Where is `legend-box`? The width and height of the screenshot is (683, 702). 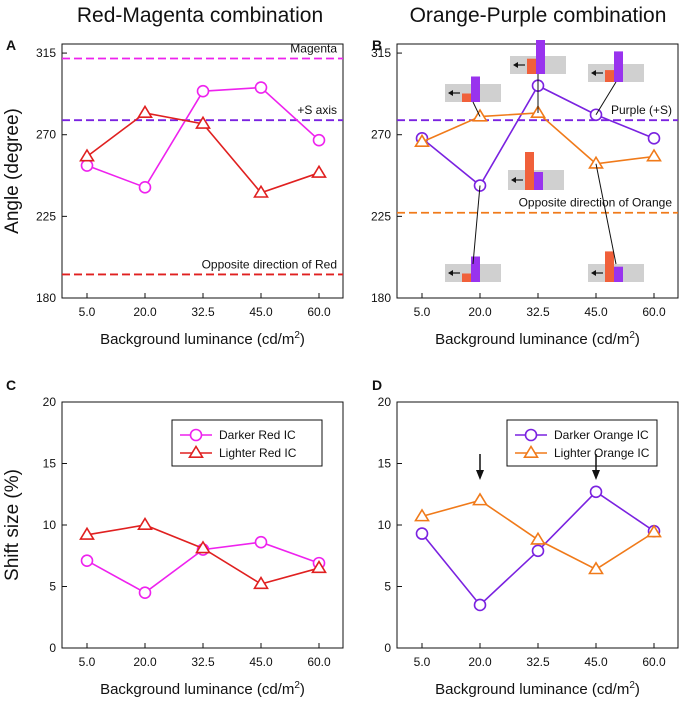
legend-box is located at coordinates (582, 443).